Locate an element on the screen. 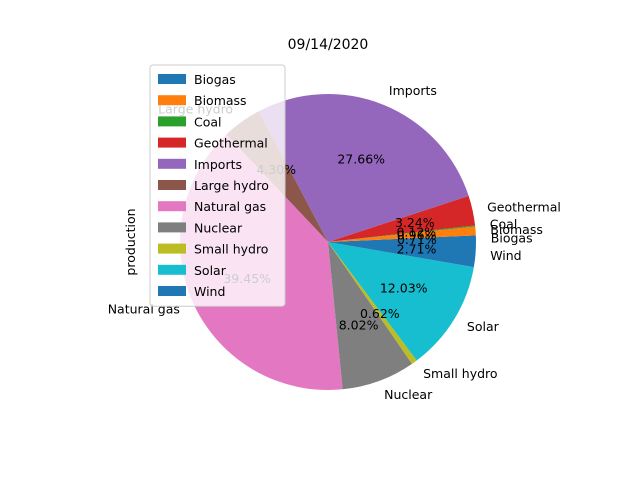 The image size is (640, 480). legend-entry-solar: Solar is located at coordinates (210, 270).